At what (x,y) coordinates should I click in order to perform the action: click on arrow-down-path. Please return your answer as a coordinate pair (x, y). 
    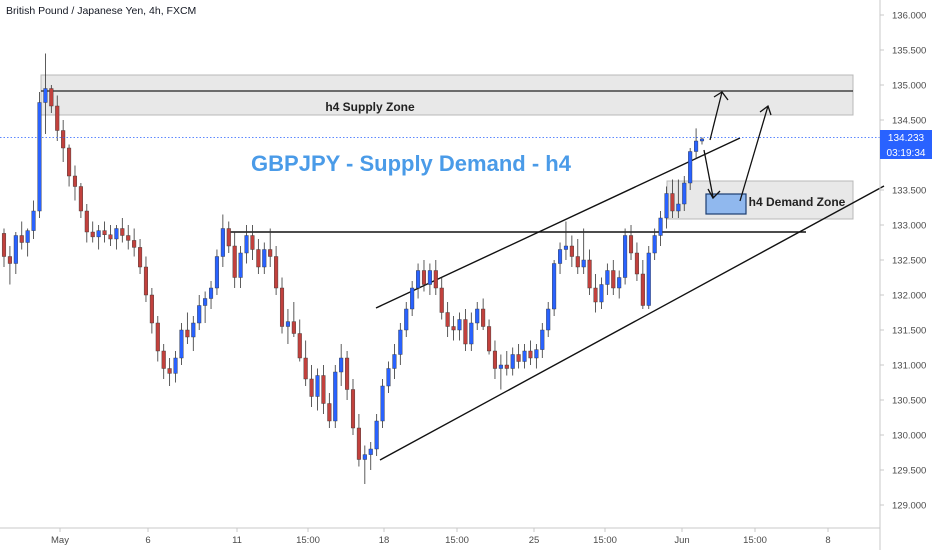
    Looking at the image, I should click on (708, 173).